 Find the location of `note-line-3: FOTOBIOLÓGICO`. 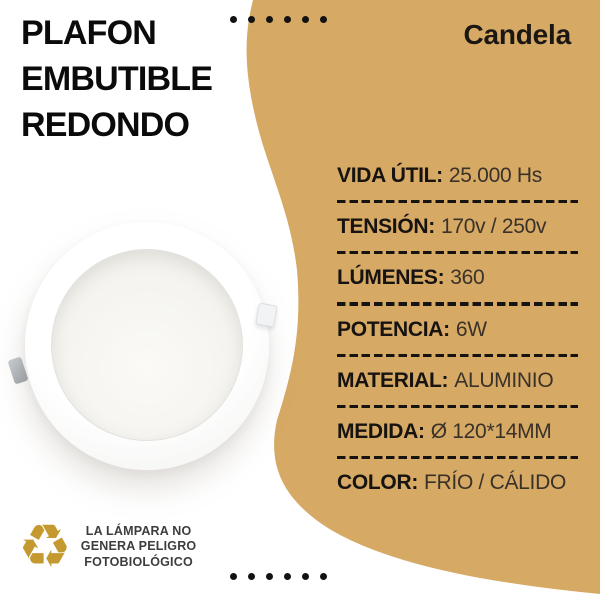

note-line-3: FOTOBIOLÓGICO is located at coordinates (138, 561).